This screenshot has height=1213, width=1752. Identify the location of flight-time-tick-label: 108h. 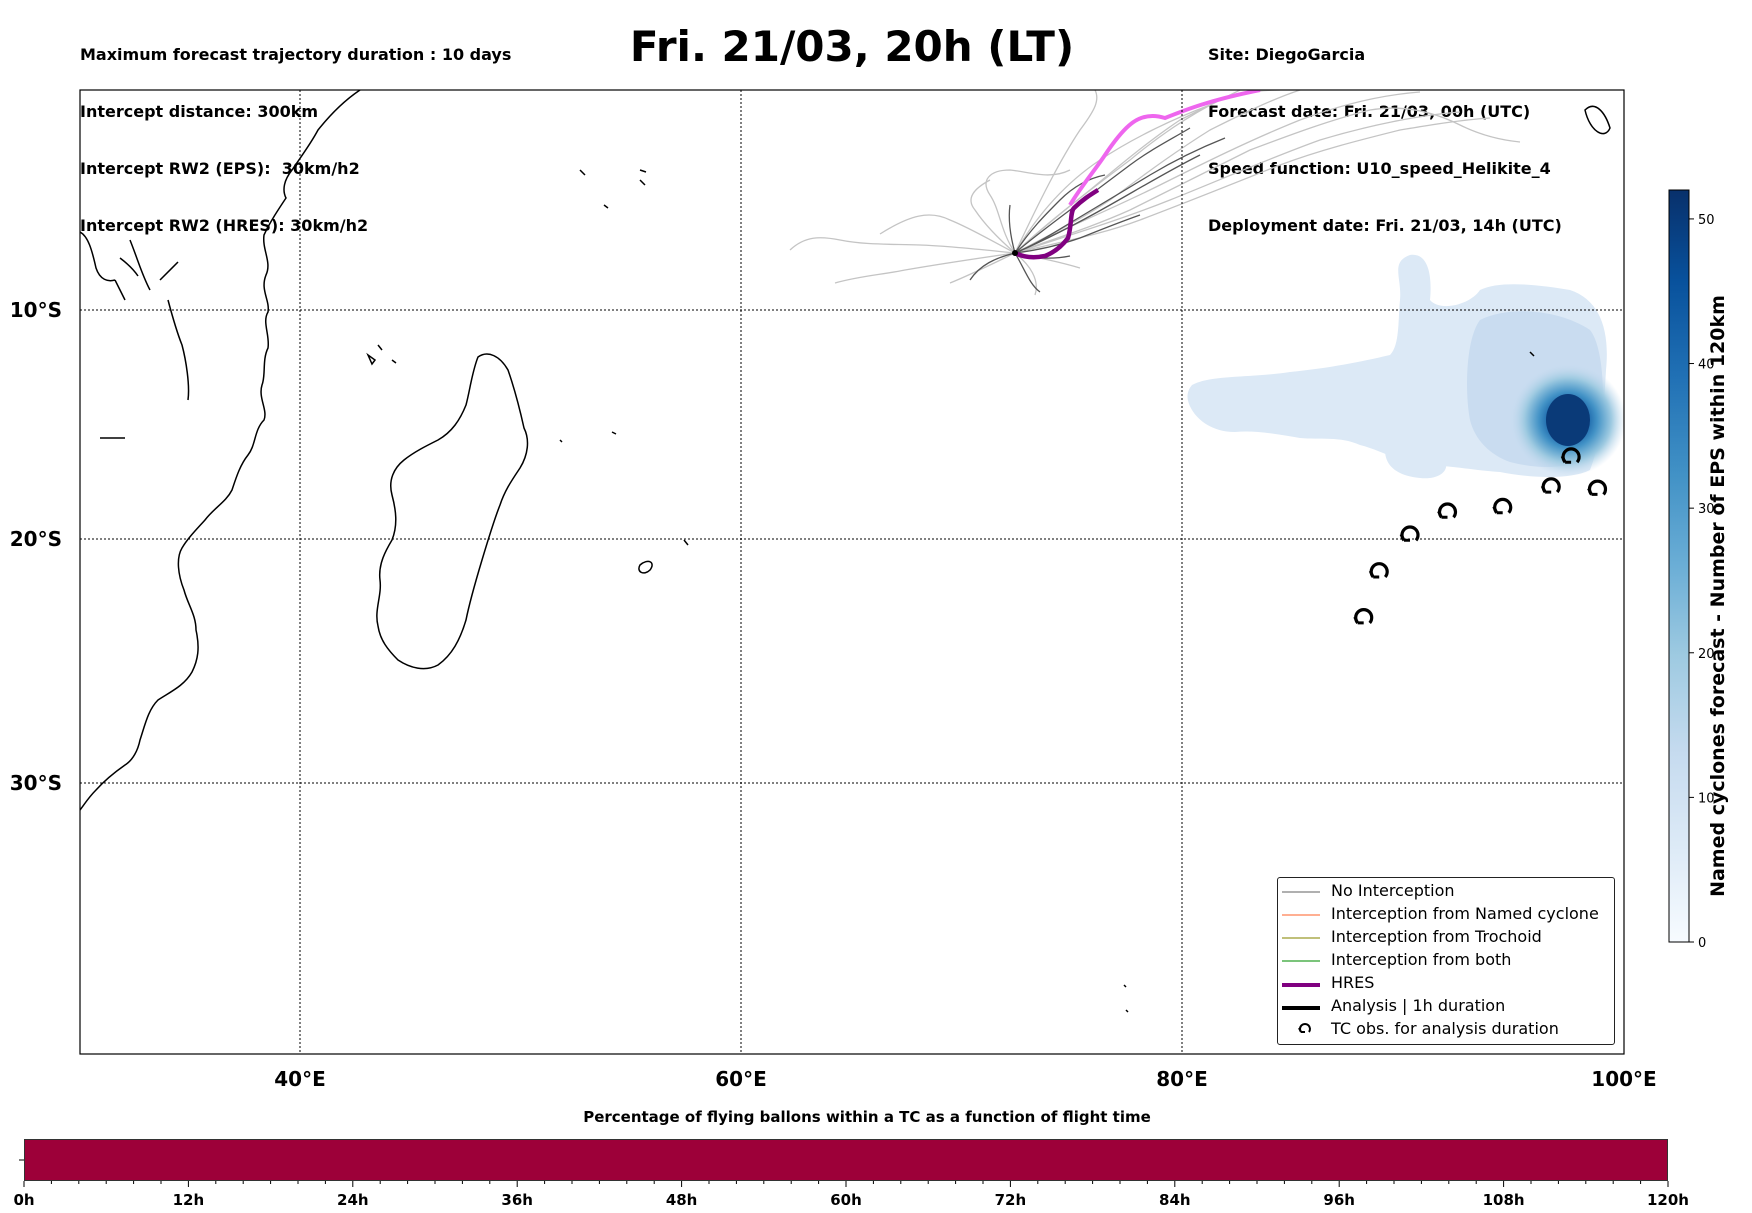
(1504, 1200).